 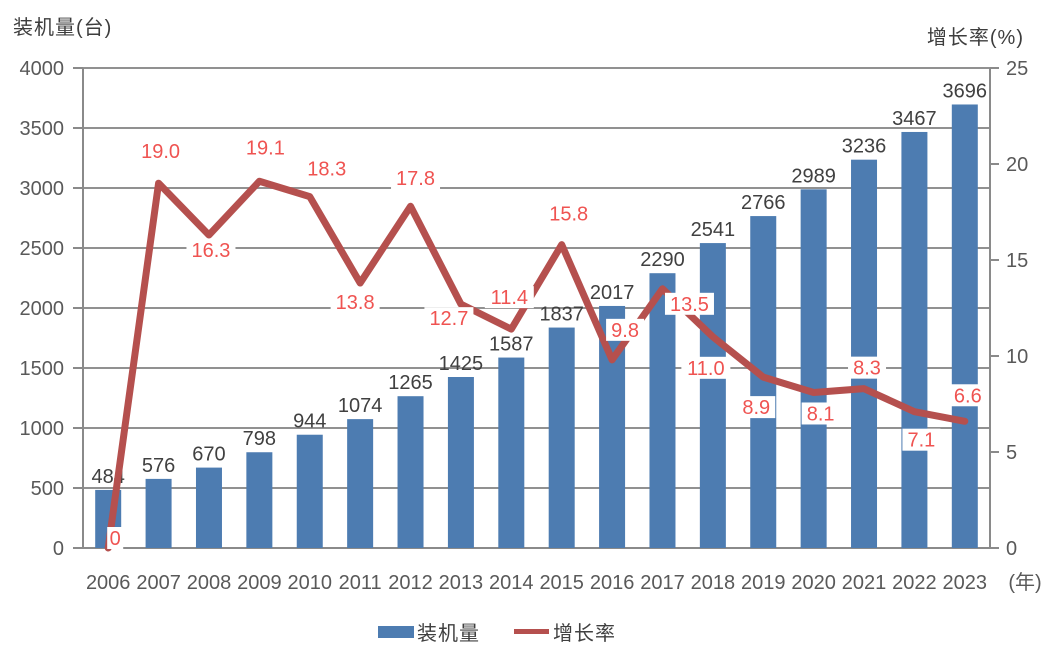 I want to click on left-axis-tick-label: 4000, so click(x=42, y=69).